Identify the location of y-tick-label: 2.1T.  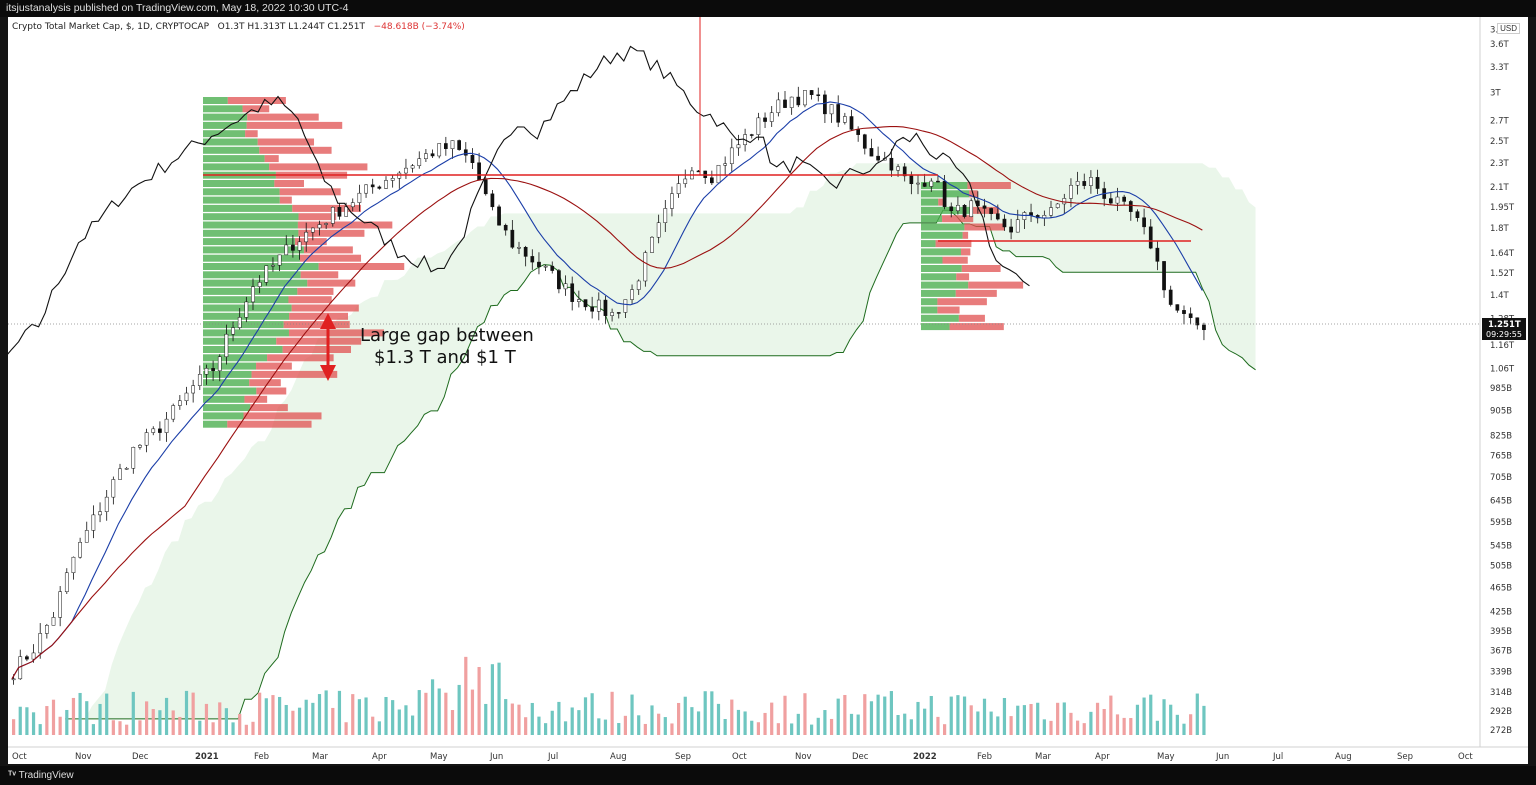
(1500, 188).